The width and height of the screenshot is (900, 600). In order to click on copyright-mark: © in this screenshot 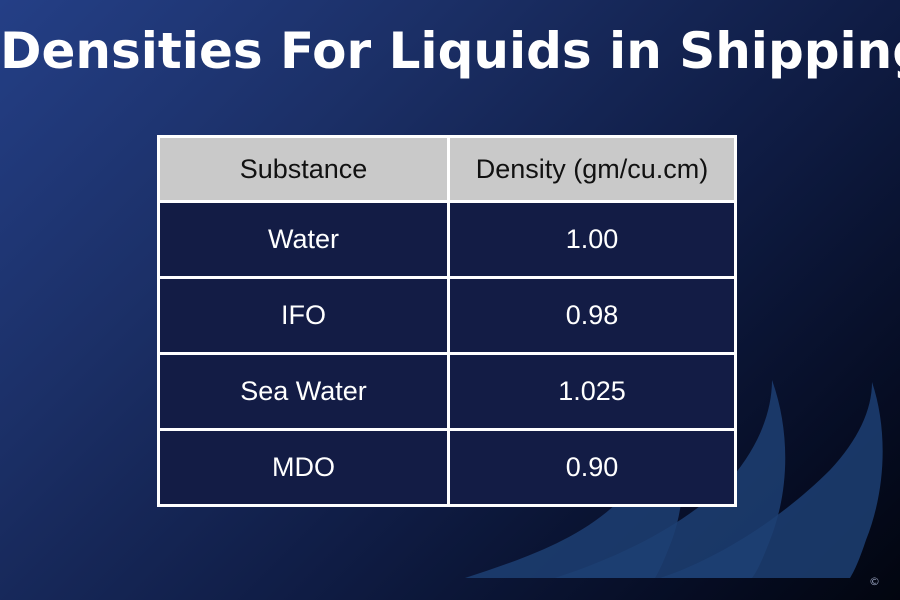, I will do `click(874, 581)`.